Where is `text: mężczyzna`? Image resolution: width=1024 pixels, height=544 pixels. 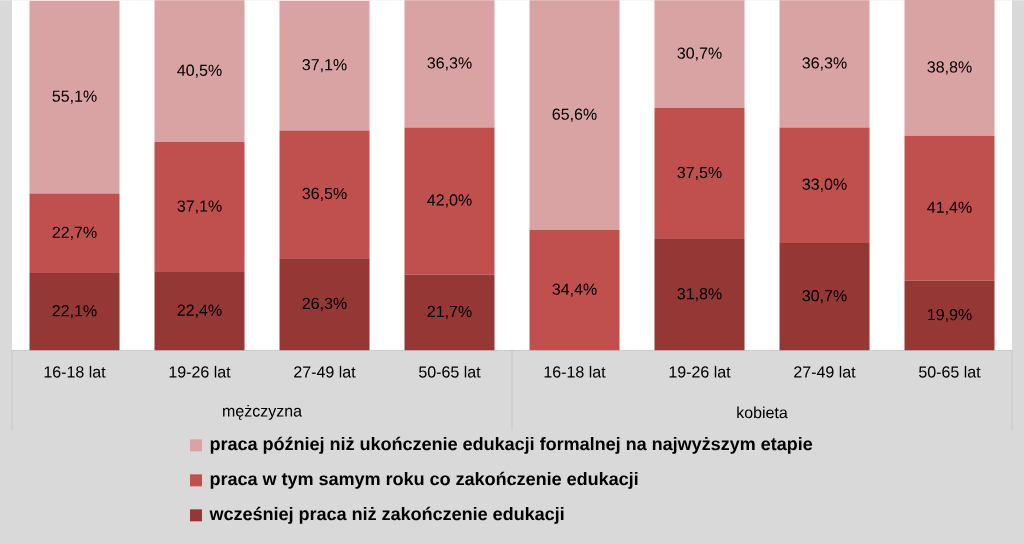 text: mężczyzna is located at coordinates (263, 412).